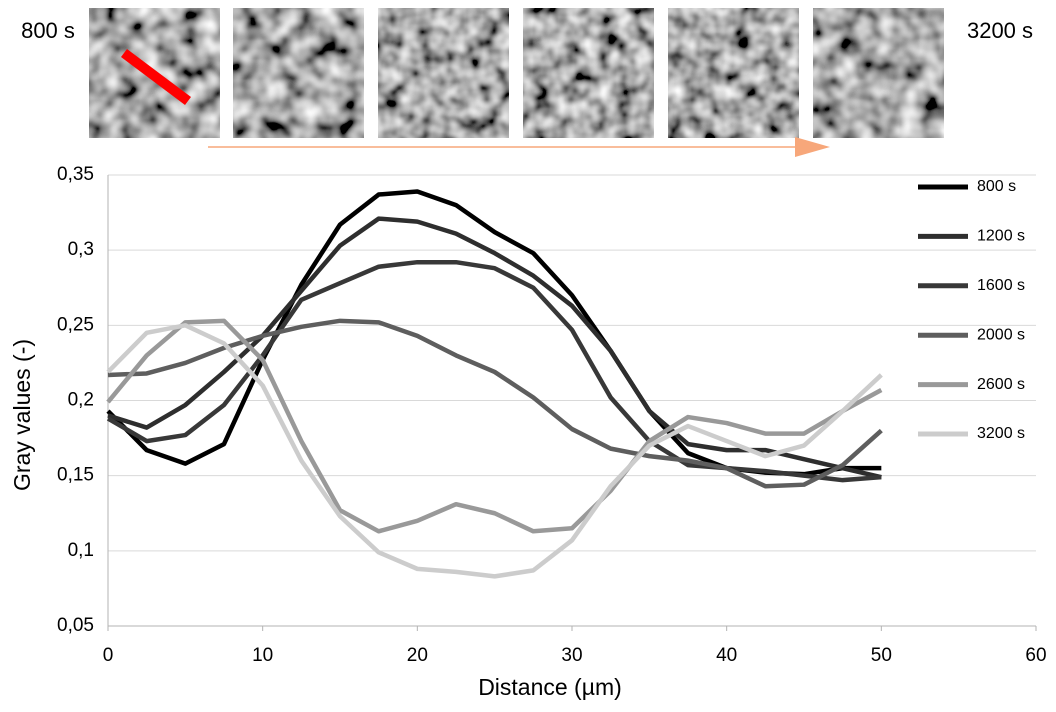 The height and width of the screenshot is (712, 1056). I want to click on legend-label: 1200 s, so click(1001, 236).